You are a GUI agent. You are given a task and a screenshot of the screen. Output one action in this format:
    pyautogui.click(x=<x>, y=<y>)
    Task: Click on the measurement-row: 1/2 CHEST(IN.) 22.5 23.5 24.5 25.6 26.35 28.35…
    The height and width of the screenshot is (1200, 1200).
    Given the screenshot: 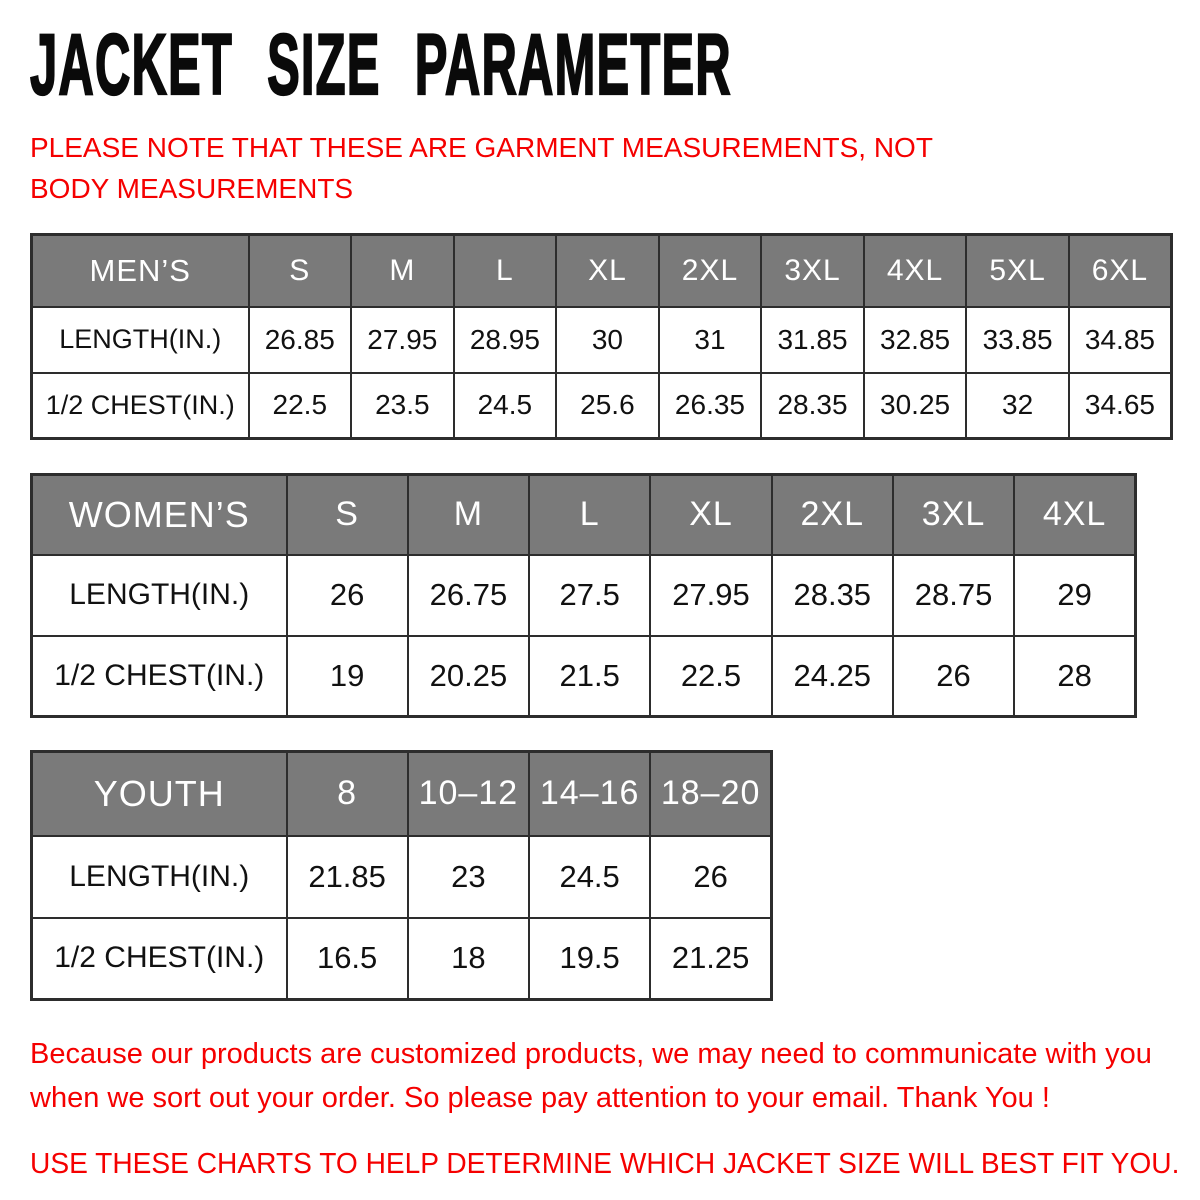 What is the action you would take?
    pyautogui.click(x=601, y=405)
    